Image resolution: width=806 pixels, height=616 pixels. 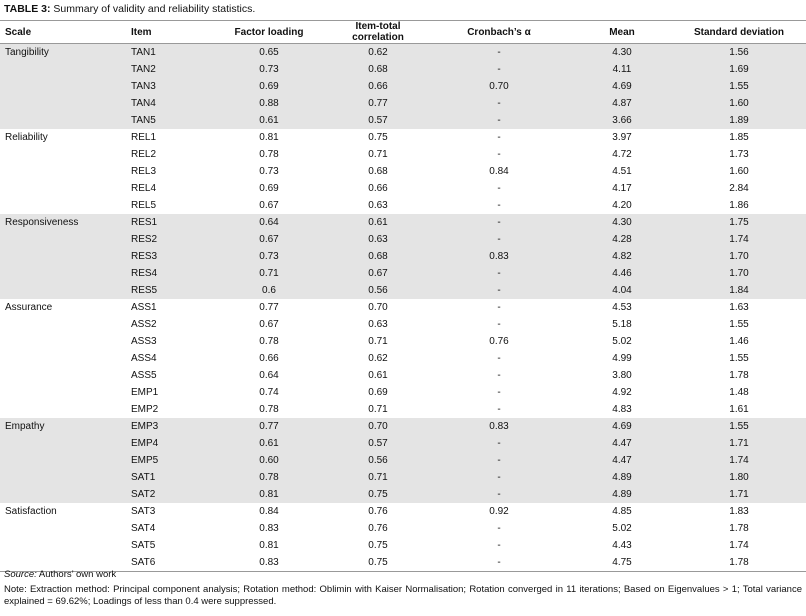 I want to click on table-row: TAN5 0.61 0.57-3.66 1.89, so click(x=403, y=120).